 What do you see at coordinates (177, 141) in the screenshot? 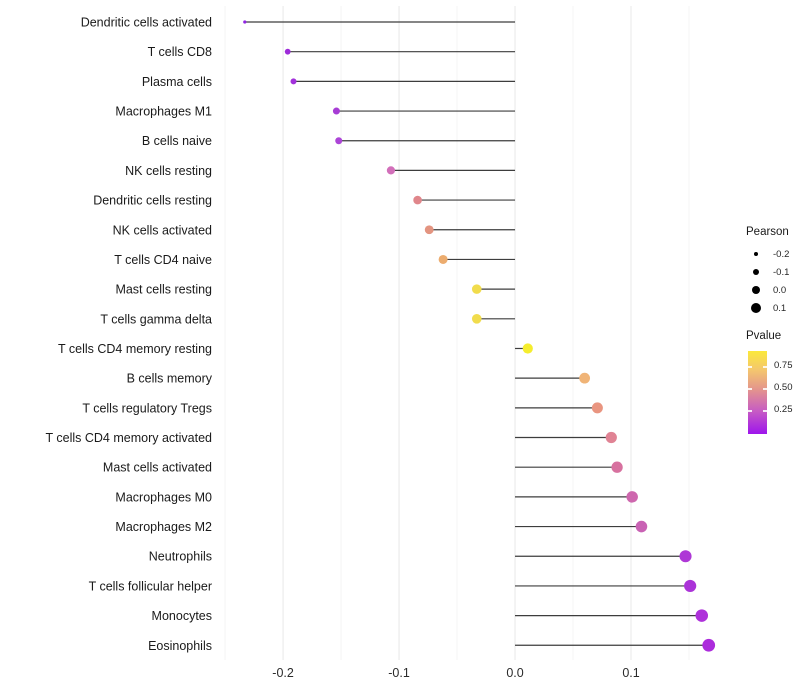
I see `y-axis-label: B cells naive` at bounding box center [177, 141].